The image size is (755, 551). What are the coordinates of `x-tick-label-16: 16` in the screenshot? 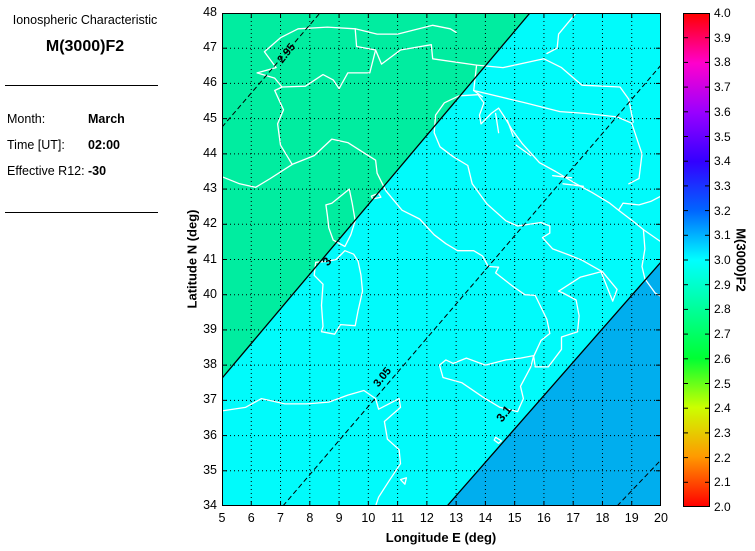 It's located at (543, 518).